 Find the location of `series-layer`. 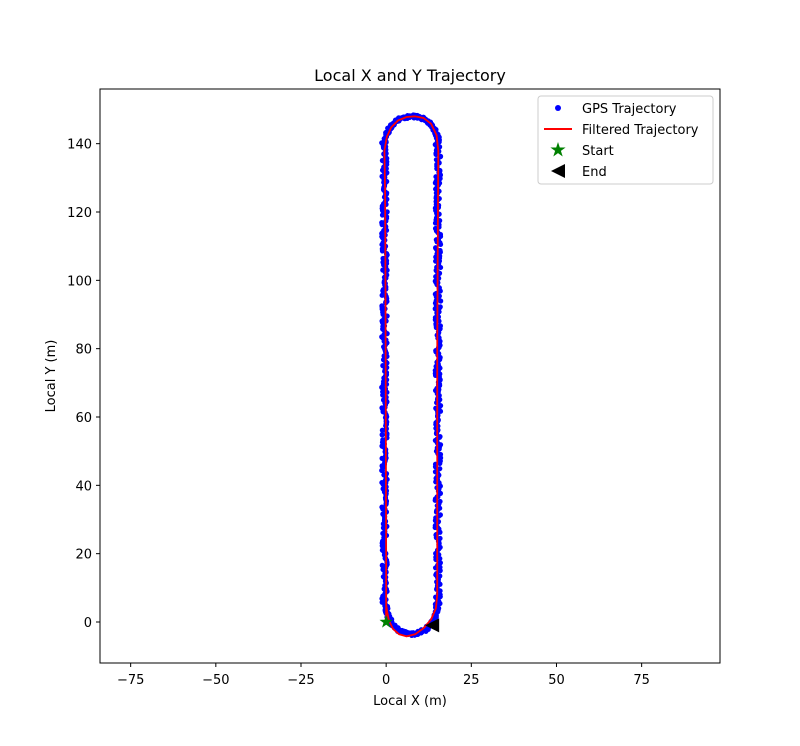

series-layer is located at coordinates (411, 375).